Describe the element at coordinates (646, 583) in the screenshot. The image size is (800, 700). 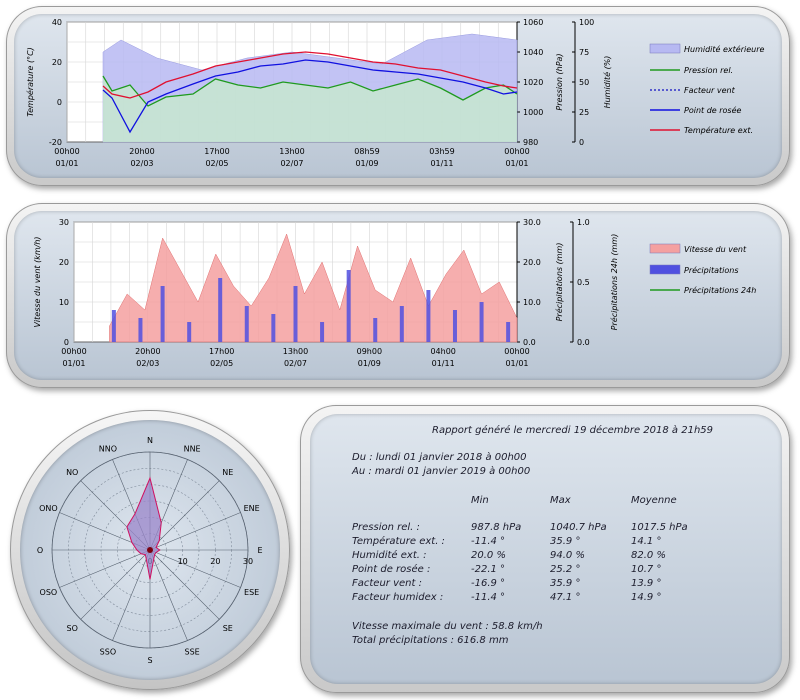
I see `report-row-avg: 13.9 °` at that location.